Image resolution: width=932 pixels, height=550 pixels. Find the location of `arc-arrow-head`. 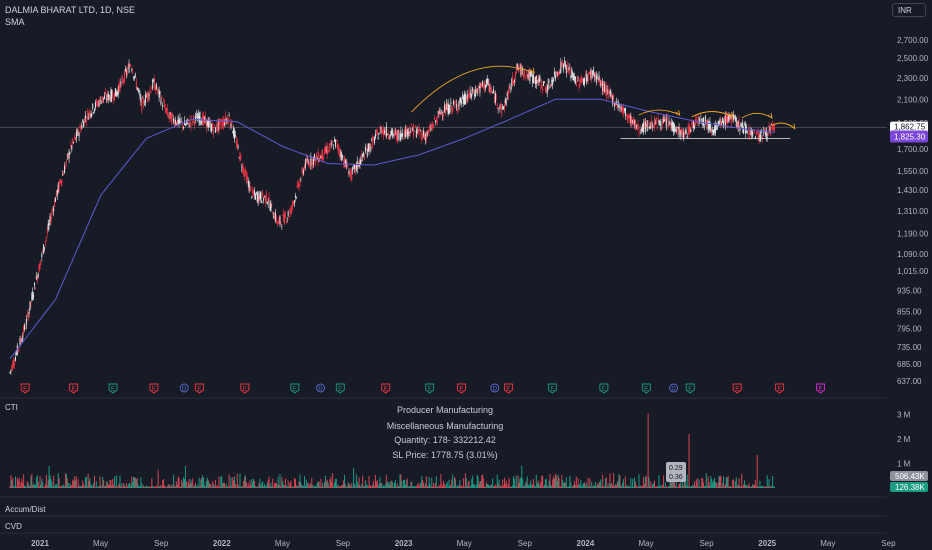

arc-arrow-head is located at coordinates (532, 70).